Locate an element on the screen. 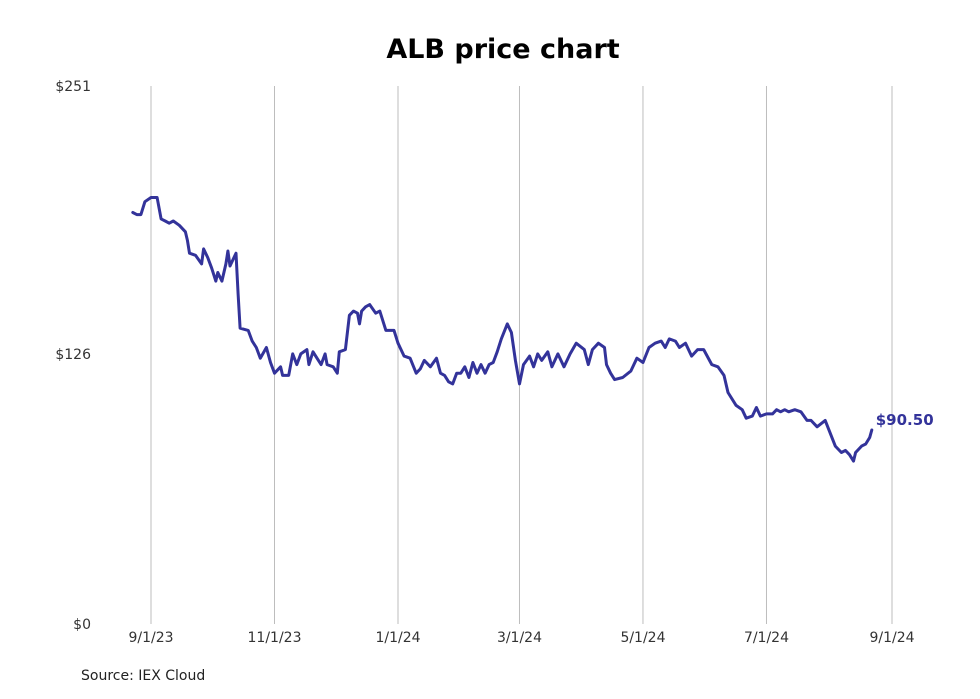 The width and height of the screenshot is (980, 699). y-axis: $0 $126 $251 is located at coordinates (73, 356).